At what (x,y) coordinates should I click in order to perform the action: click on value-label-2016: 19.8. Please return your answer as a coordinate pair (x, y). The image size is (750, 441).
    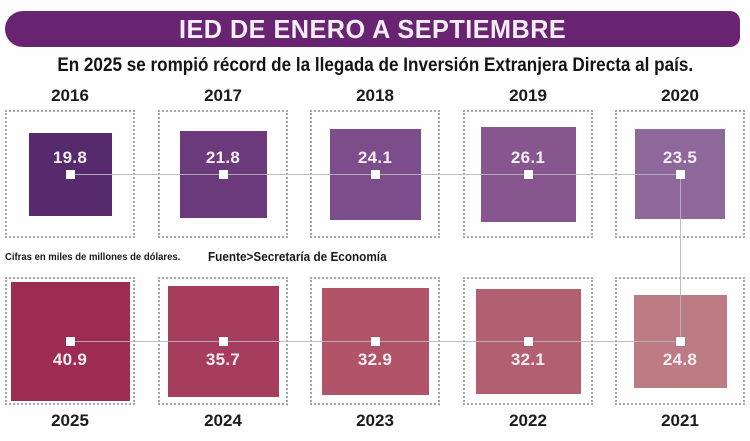
    Looking at the image, I should click on (70, 157).